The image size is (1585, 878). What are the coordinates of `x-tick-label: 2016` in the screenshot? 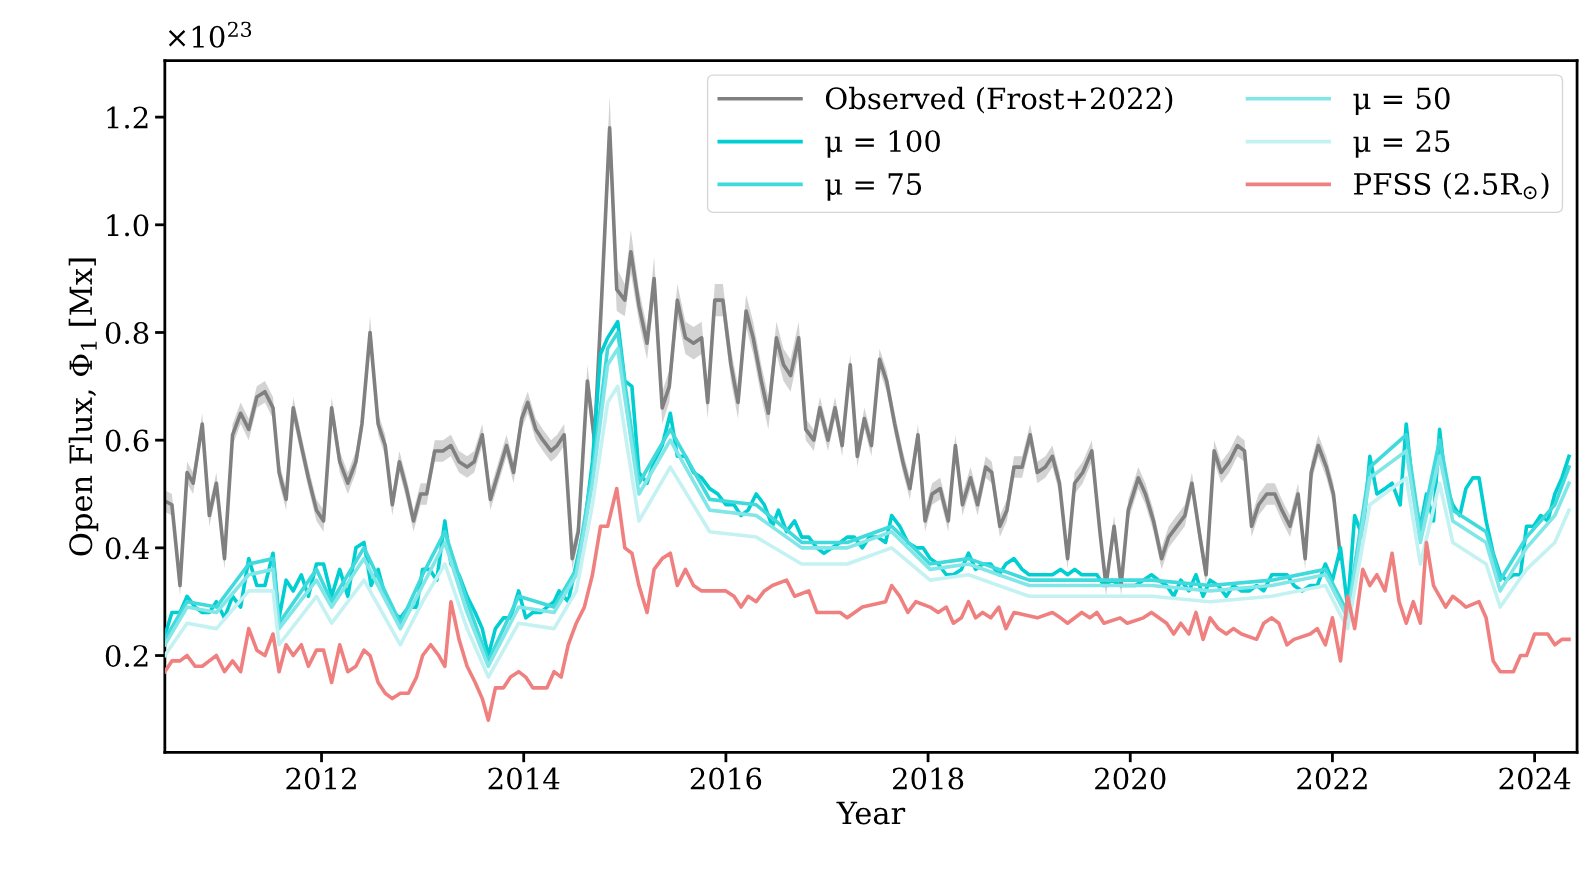 It's located at (726, 778).